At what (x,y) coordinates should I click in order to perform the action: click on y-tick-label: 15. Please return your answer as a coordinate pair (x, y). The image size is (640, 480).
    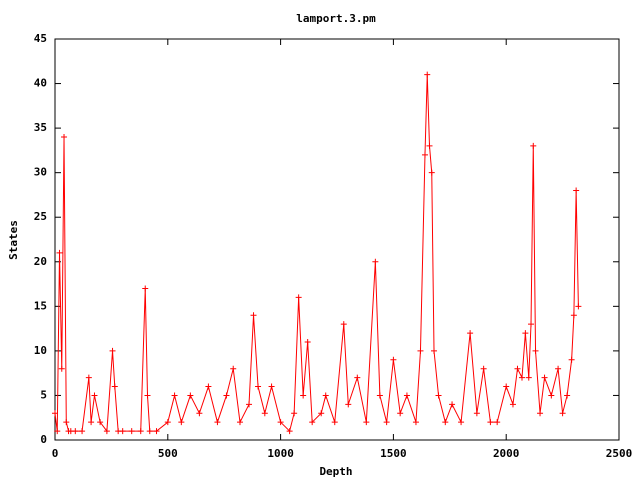
    Looking at the image, I should click on (40, 305).